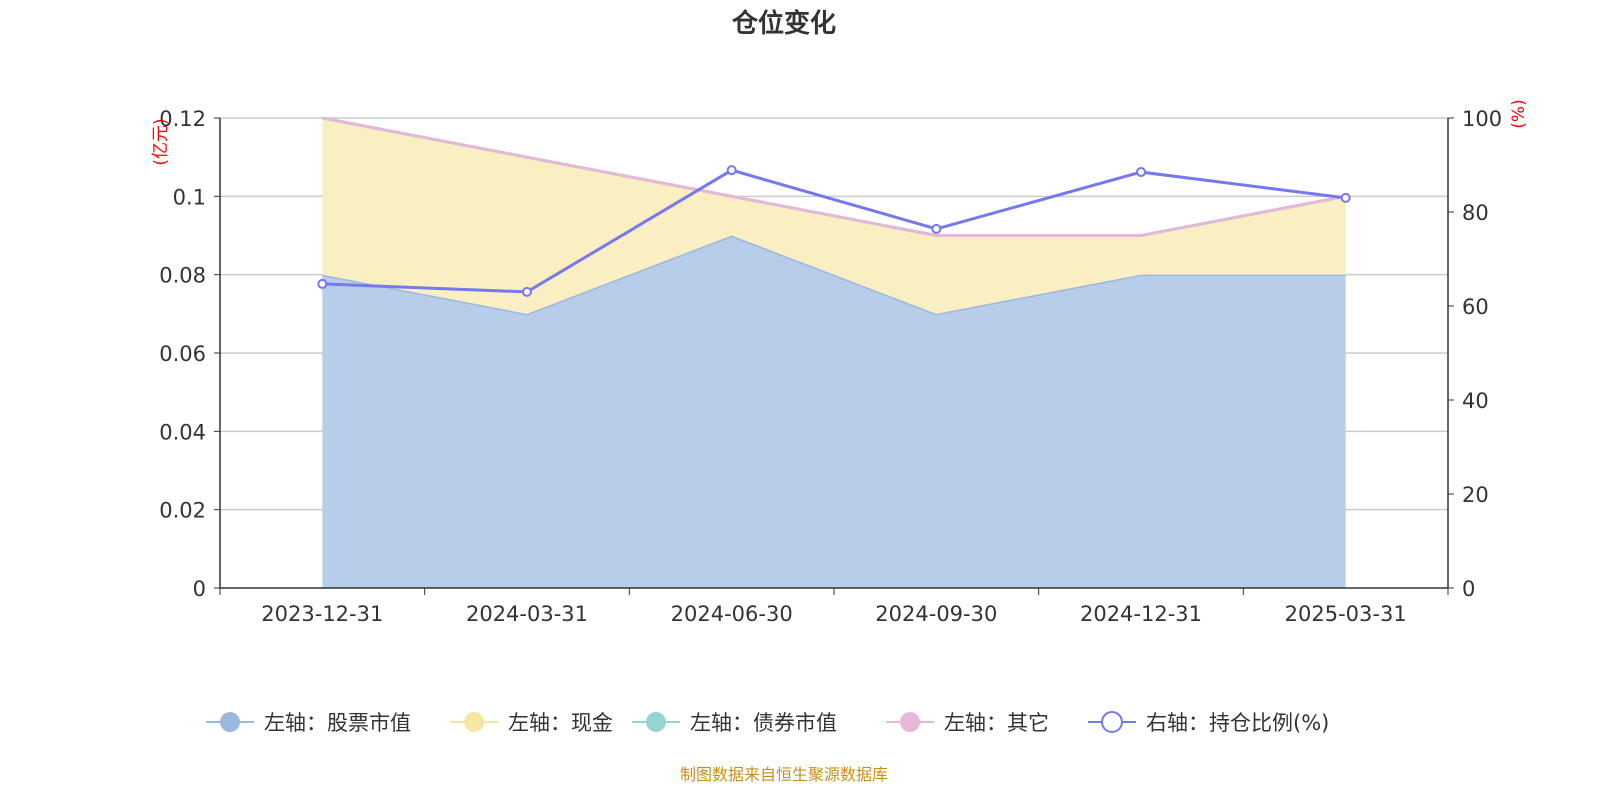  I want to click on legend-label: 左轴：债券市值, so click(763, 723).